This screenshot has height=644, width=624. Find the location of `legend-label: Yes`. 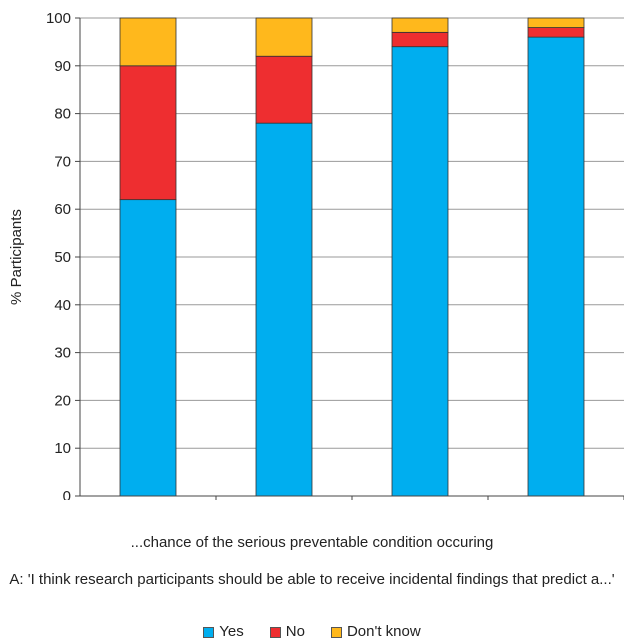

legend-label: Yes is located at coordinates (231, 631).